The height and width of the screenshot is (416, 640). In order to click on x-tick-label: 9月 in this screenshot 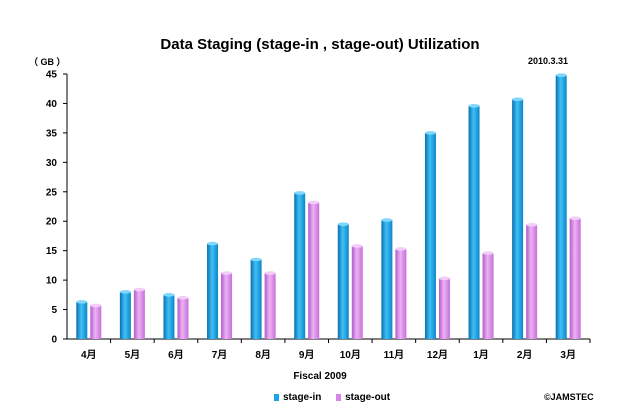, I will do `click(307, 355)`.